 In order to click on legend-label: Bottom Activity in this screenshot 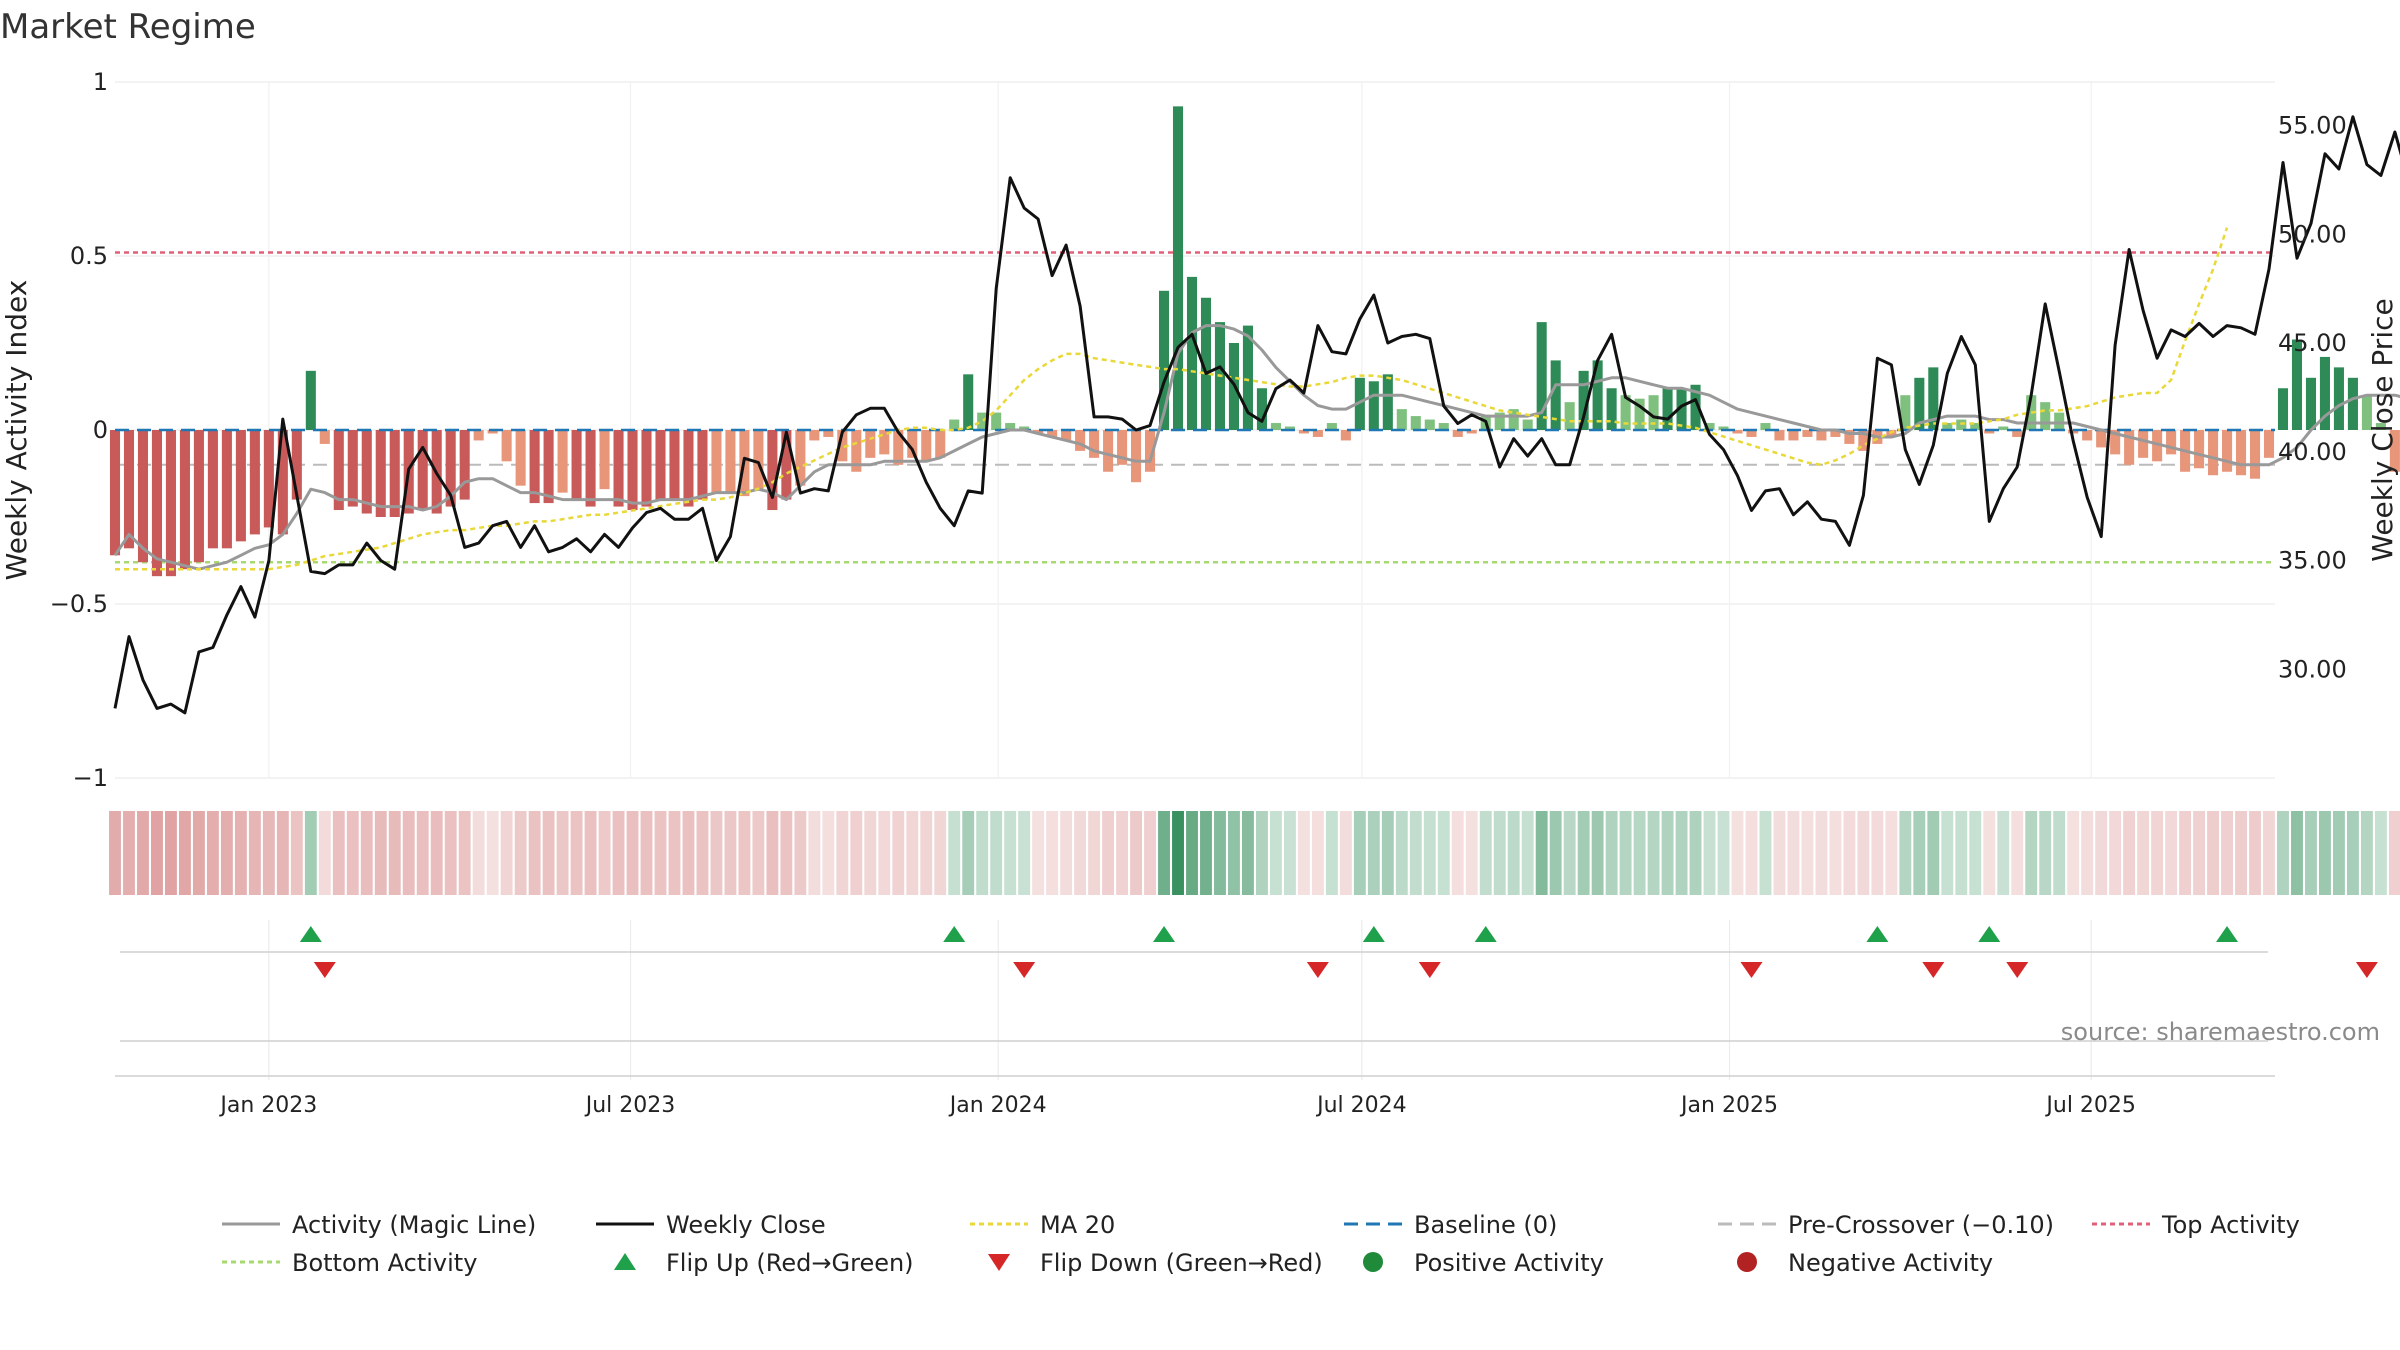, I will do `click(384, 1263)`.